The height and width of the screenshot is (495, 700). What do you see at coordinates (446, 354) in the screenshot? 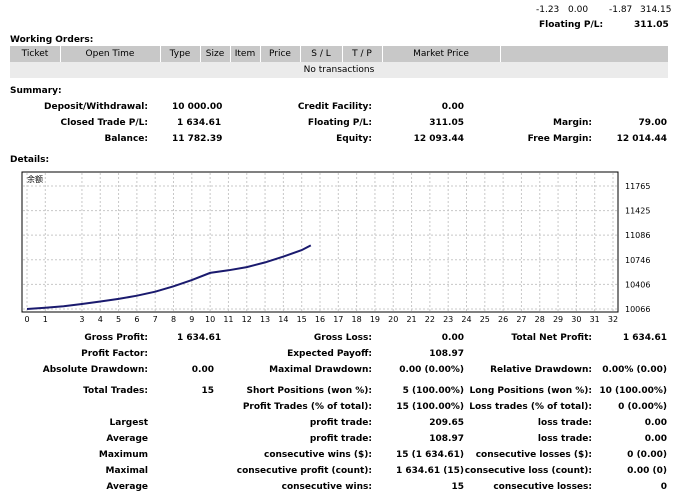
I see `expected-payoff-value: 108.97` at bounding box center [446, 354].